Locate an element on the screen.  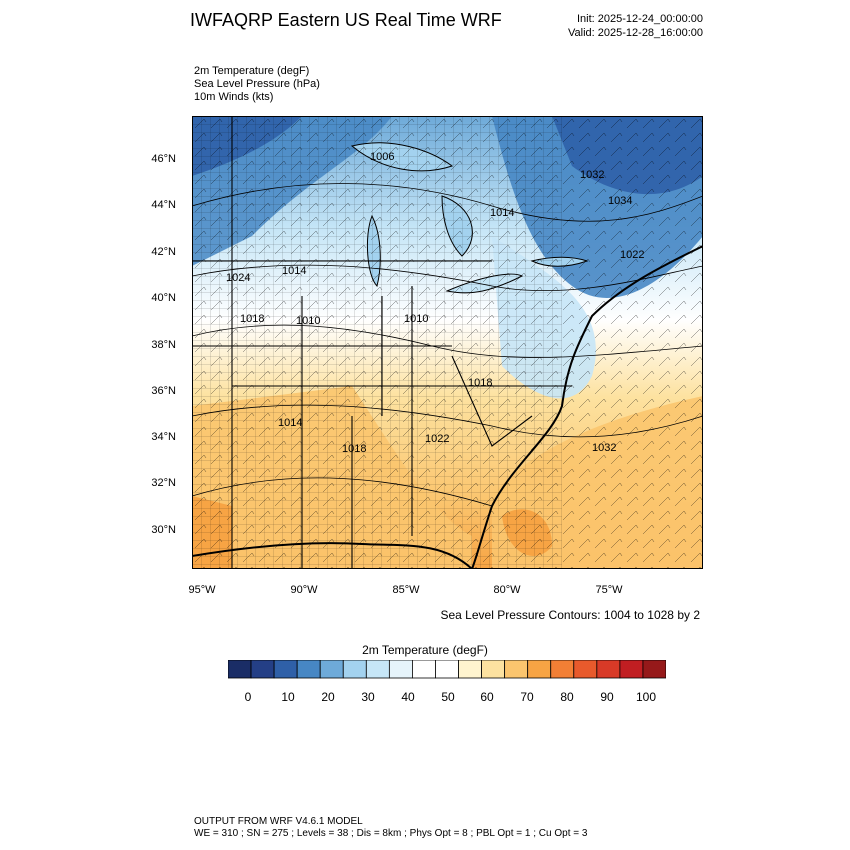
colorbar-label: 90 is located at coordinates (607, 697).